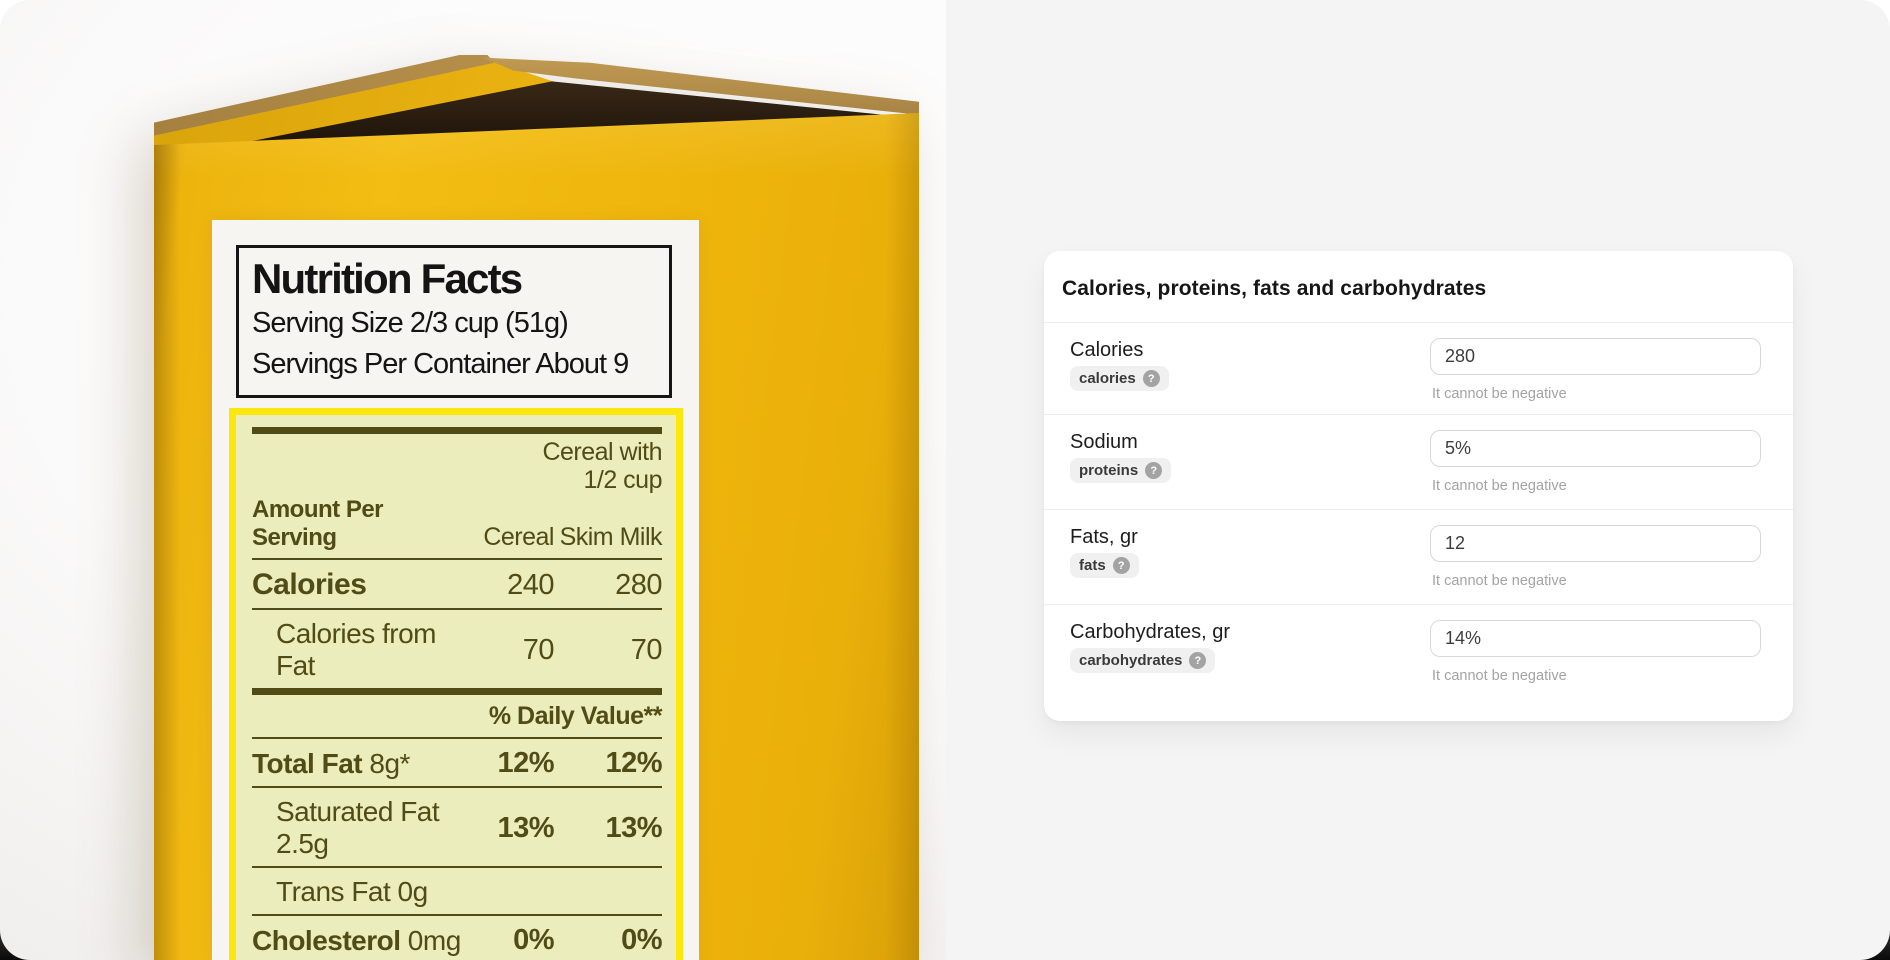 This screenshot has height=960, width=1890. Describe the element at coordinates (457, 528) in the screenshot. I see `table-header-row: Amount Per Serving Cereal Skim Milk` at that location.